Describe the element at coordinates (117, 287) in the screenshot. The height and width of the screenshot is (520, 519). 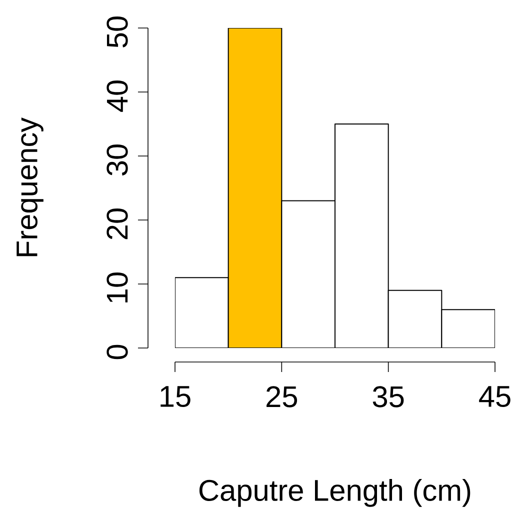
I see `y-tick-label: 10` at that location.